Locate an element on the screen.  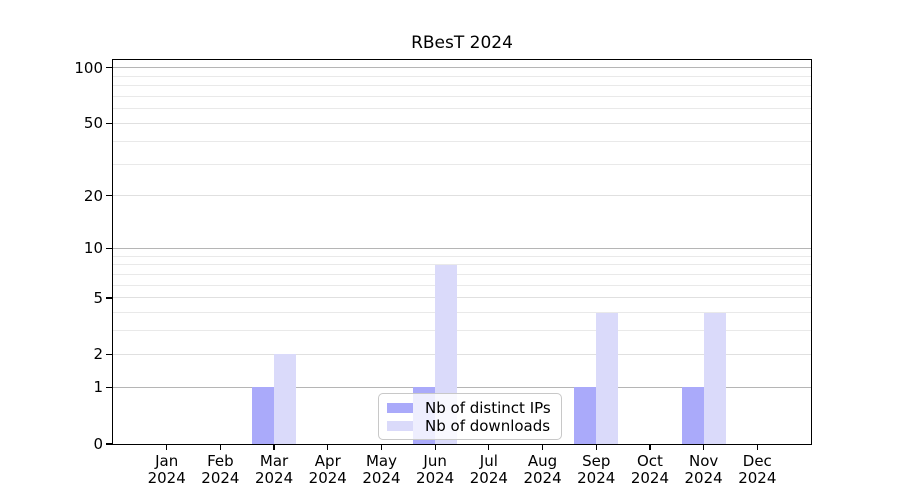
y-tick-label-100: 100 is located at coordinates (88, 67).